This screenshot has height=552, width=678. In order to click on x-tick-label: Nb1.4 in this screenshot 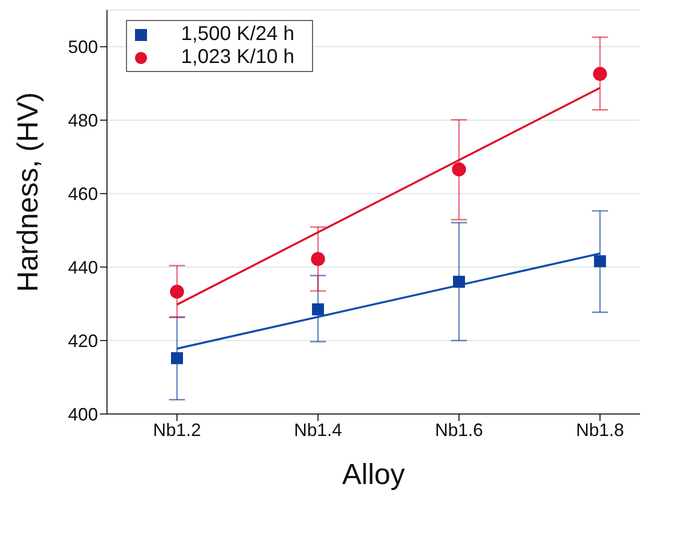, I will do `click(318, 430)`.